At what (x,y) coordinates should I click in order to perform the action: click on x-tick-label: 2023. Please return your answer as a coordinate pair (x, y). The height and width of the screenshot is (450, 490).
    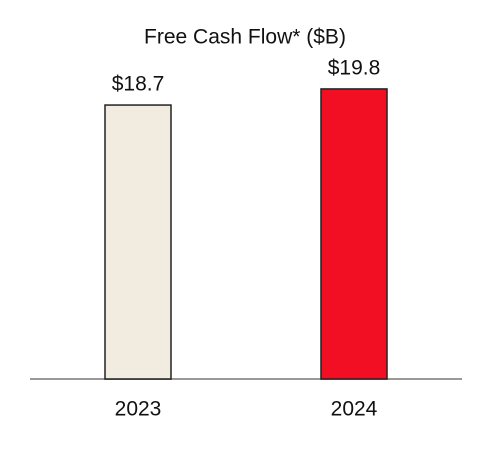
    Looking at the image, I should click on (138, 409).